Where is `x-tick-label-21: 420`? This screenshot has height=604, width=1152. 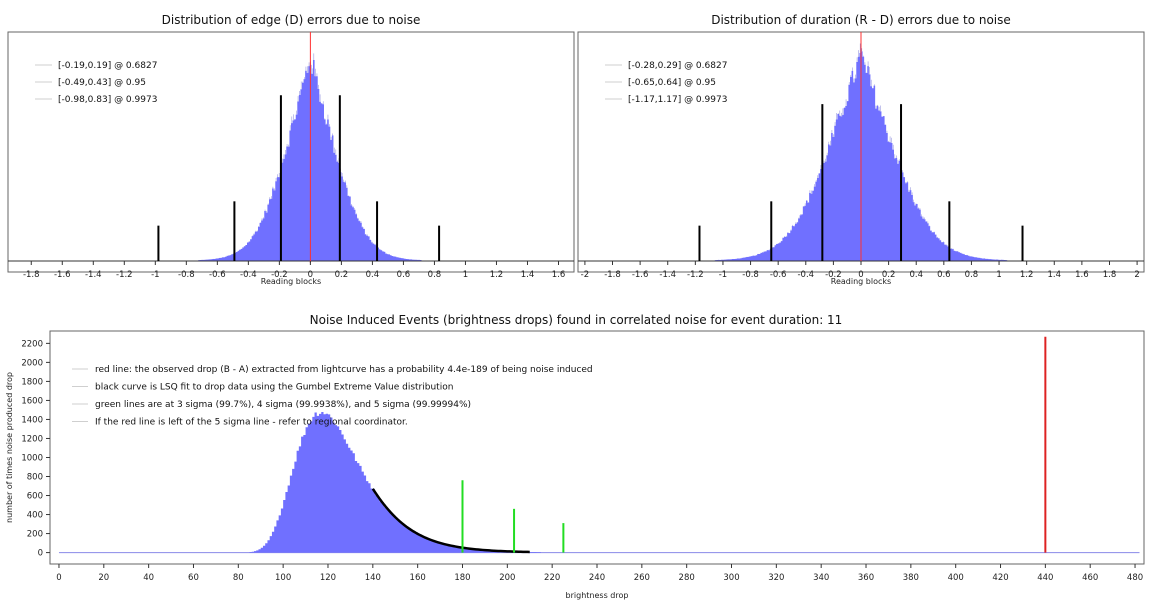 x-tick-label-21: 420 is located at coordinates (1000, 578).